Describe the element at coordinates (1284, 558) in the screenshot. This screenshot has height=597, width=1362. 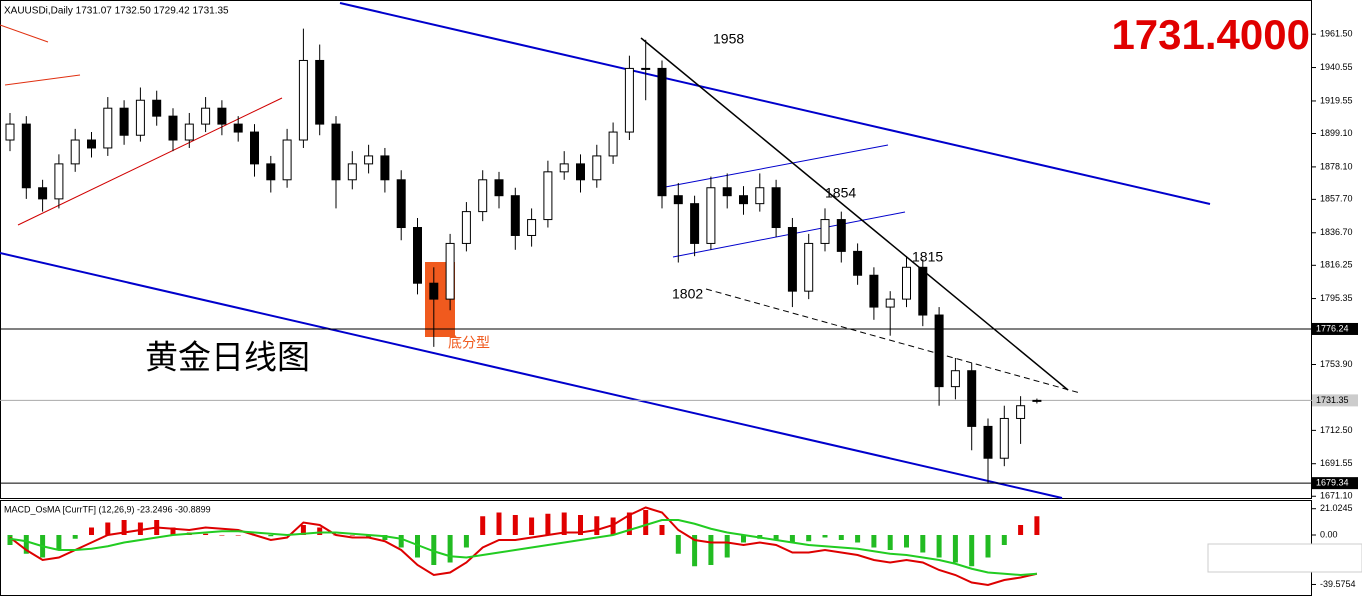
I see `toolbar` at that location.